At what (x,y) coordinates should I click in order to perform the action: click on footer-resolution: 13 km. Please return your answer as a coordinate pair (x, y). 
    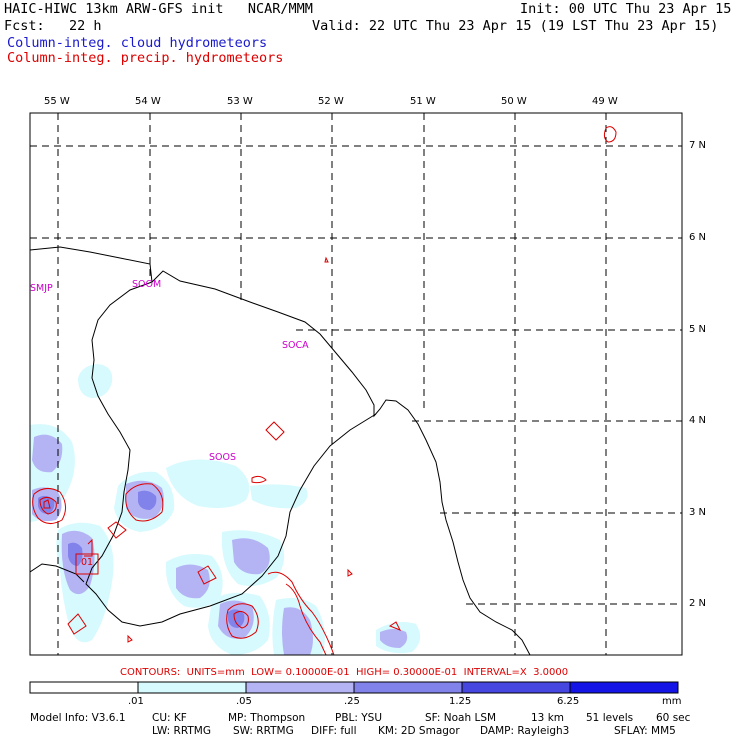
    Looking at the image, I should click on (548, 718).